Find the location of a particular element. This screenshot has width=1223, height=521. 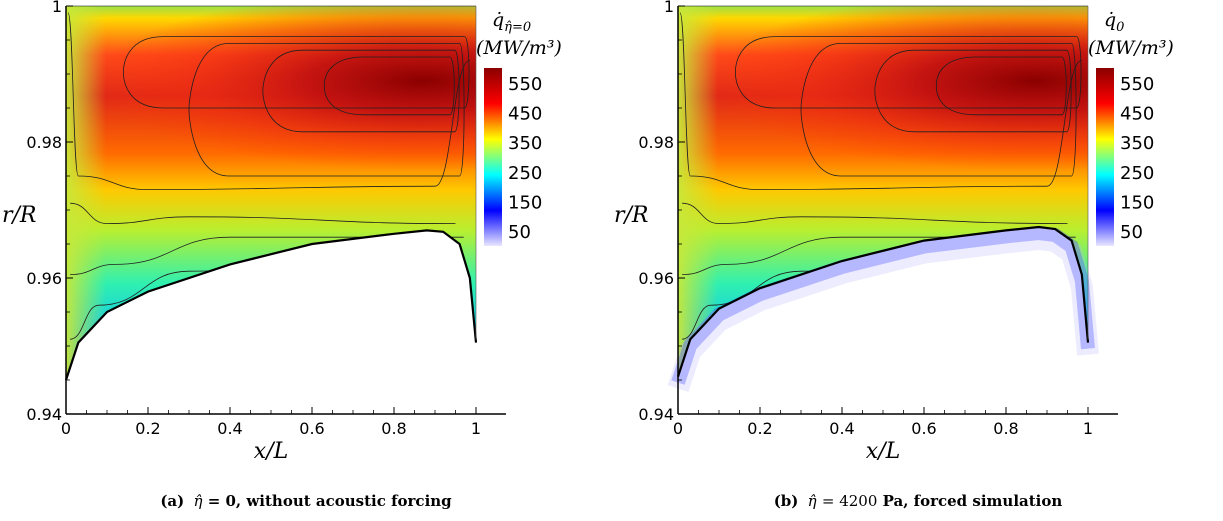

caption-a-text: = 0, without acoustic forcing is located at coordinates (329, 501).